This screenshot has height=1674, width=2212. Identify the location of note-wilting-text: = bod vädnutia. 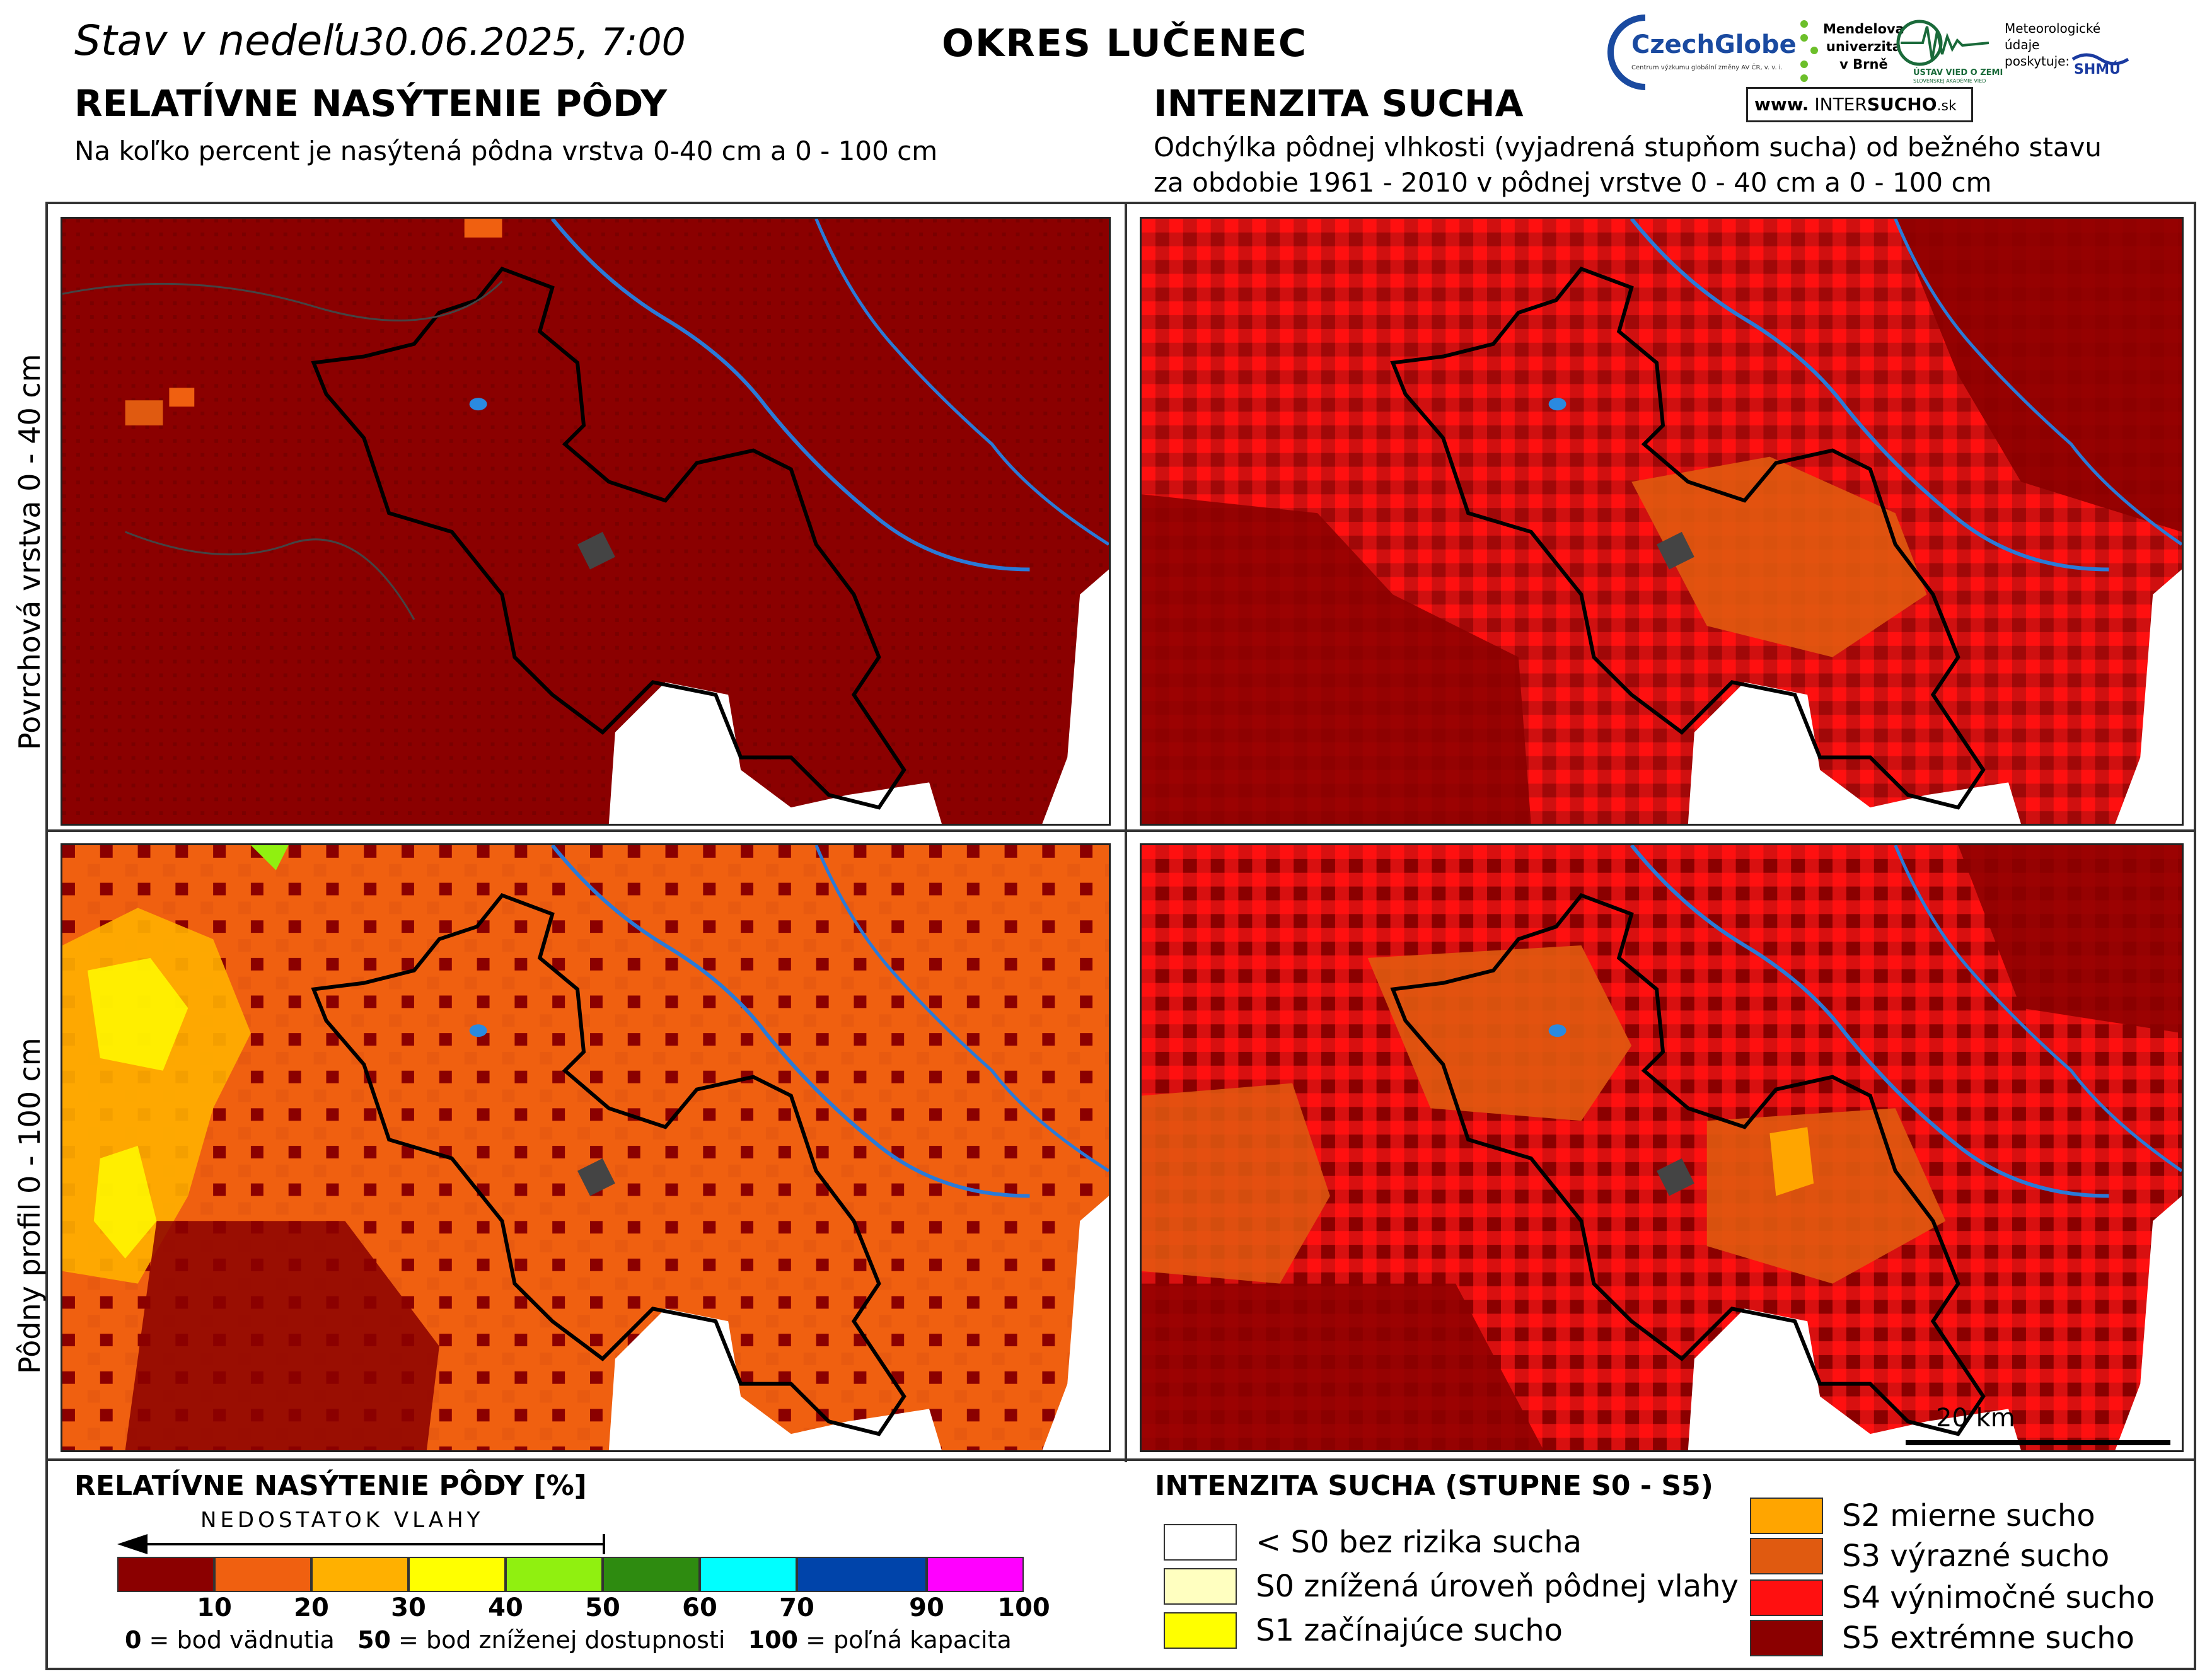
(238, 1640).